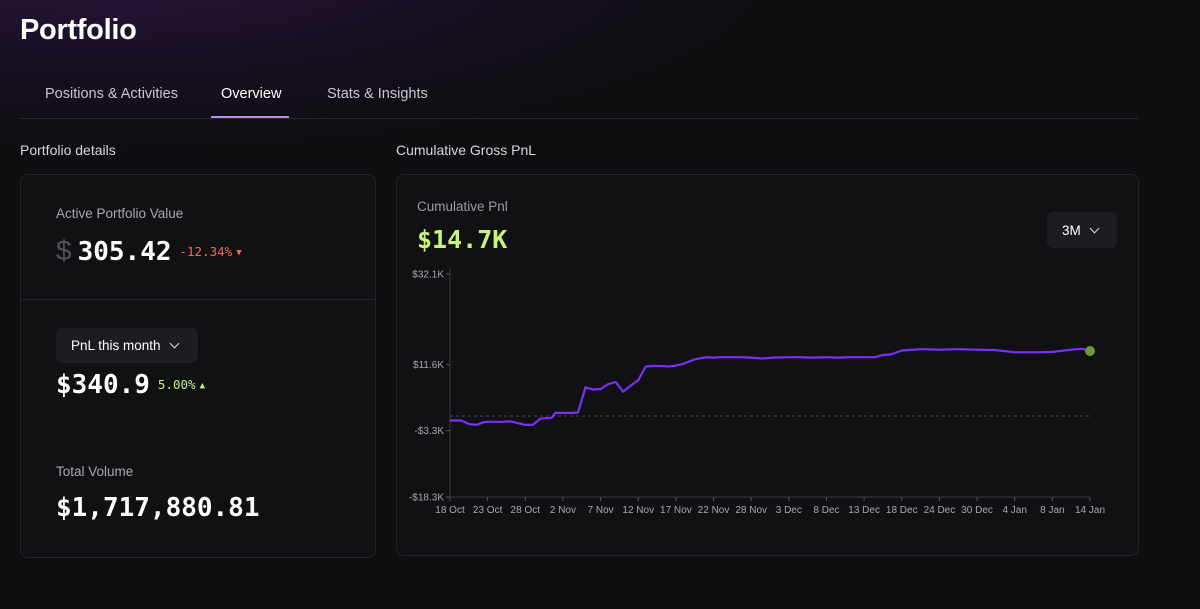 This screenshot has width=1200, height=609. Describe the element at coordinates (206, 251) in the screenshot. I see `active-value-change: -12.34%` at that location.